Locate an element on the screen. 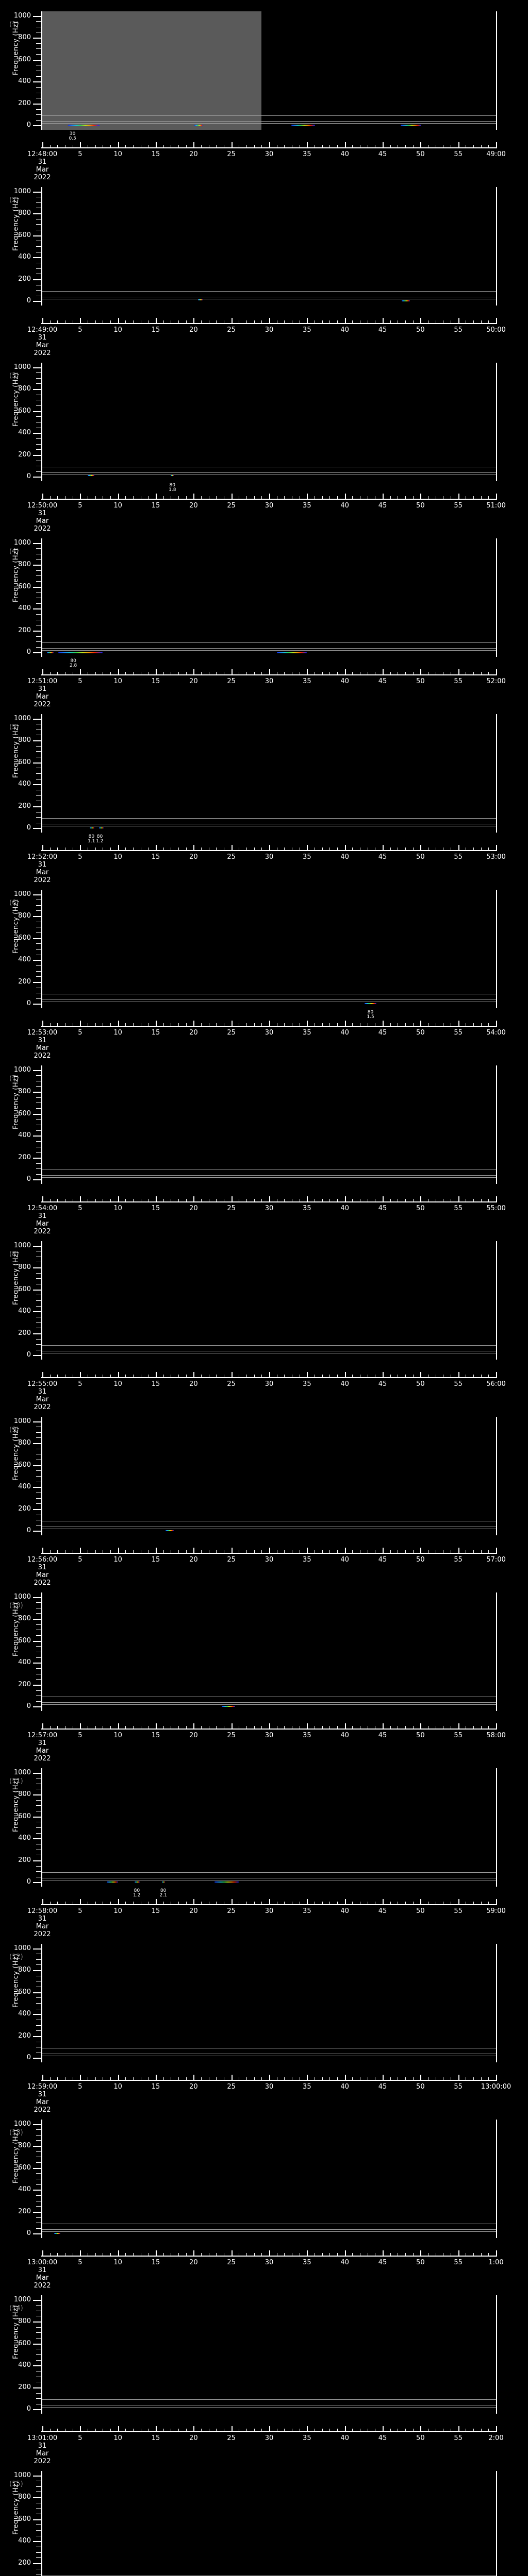  y-tick-label: 800 is located at coordinates (24, 916).